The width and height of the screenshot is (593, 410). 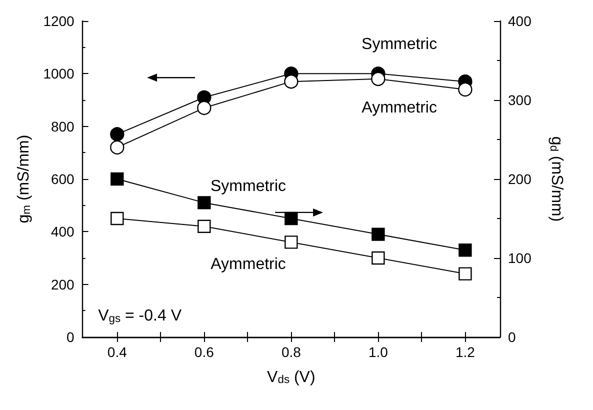 What do you see at coordinates (378, 352) in the screenshot?
I see `x-tick-label: 1.0` at bounding box center [378, 352].